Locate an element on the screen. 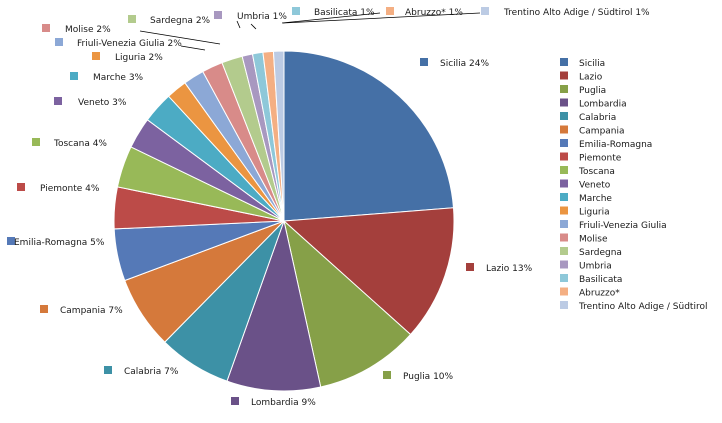 The image size is (722, 423). data-label-toscana: Toscana 4% is located at coordinates (80, 144).